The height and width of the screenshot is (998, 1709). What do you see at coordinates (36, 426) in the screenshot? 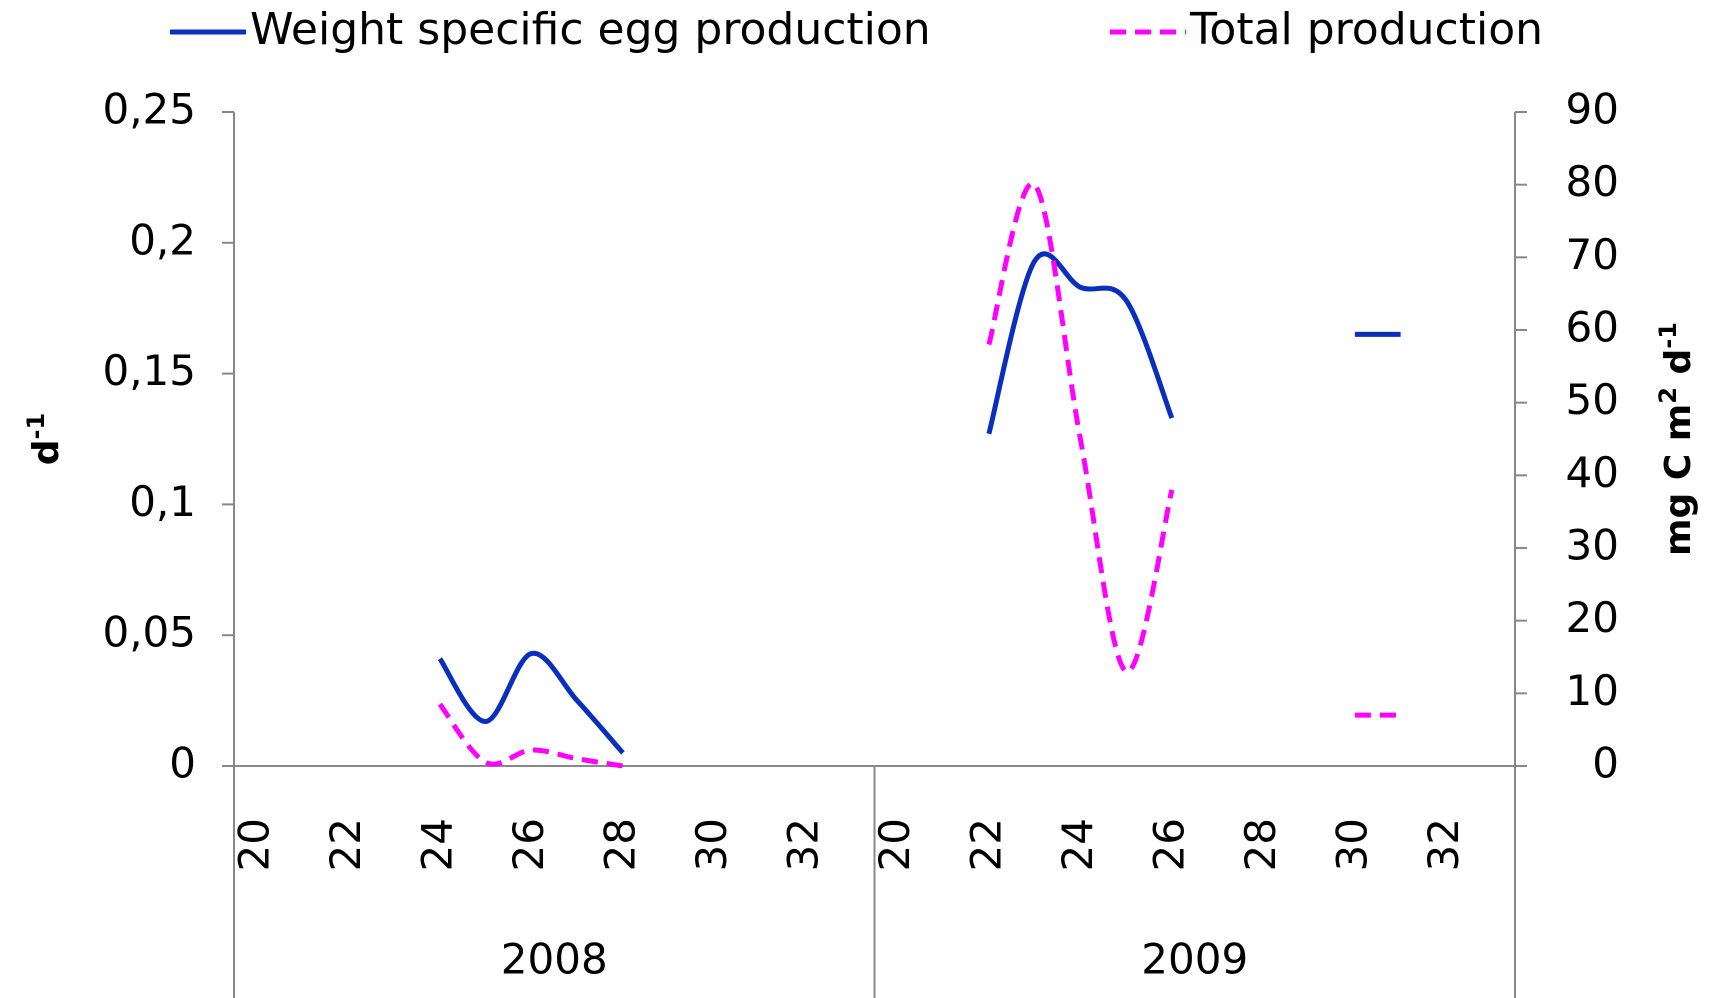
I see `y-axis-title-part: -1` at bounding box center [36, 426].